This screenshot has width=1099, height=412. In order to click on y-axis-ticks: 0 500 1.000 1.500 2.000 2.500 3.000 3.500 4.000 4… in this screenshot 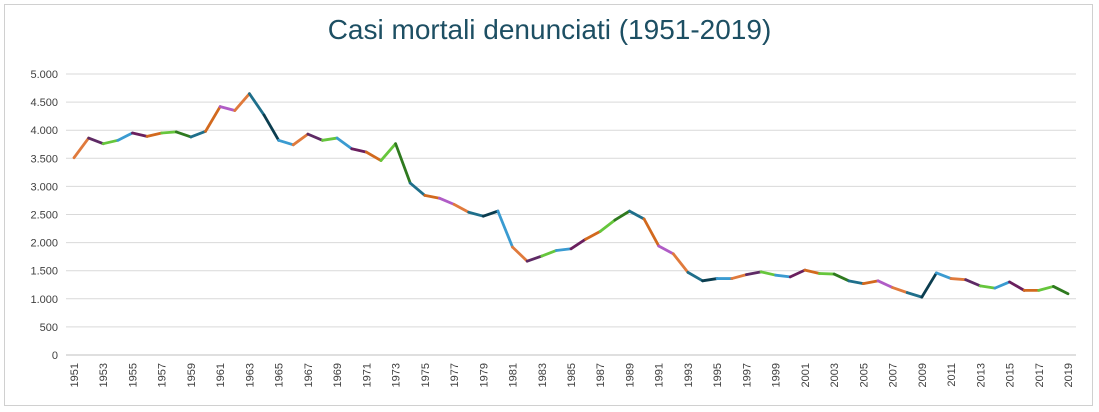, I will do `click(44, 215)`.